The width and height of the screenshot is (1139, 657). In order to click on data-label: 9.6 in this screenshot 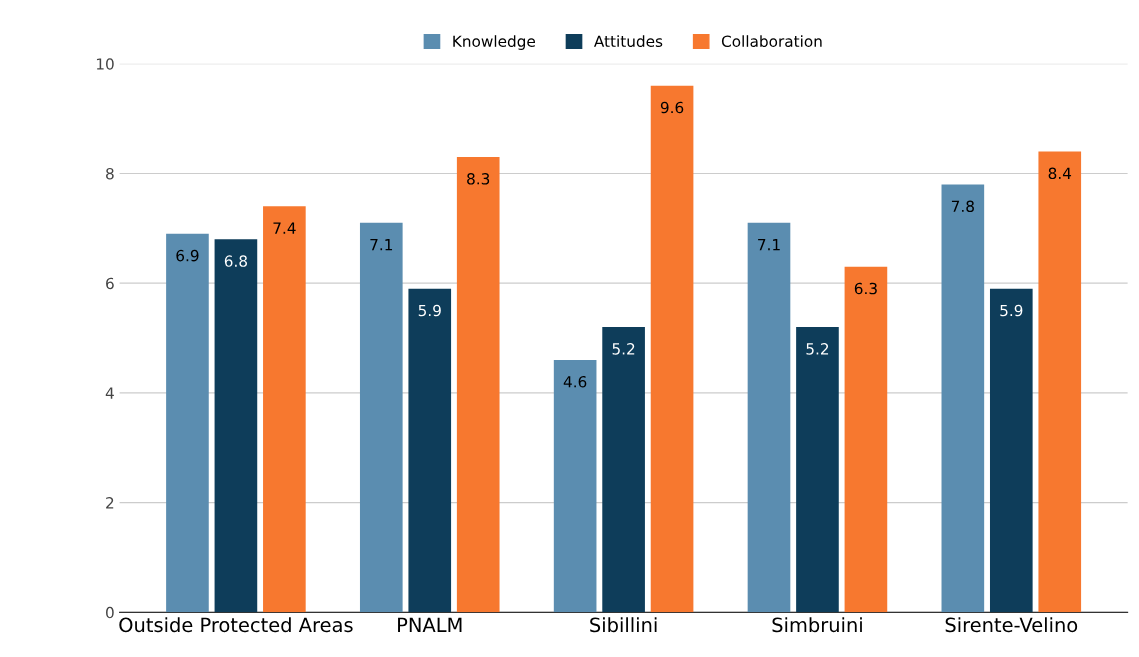, I will do `click(672, 107)`.